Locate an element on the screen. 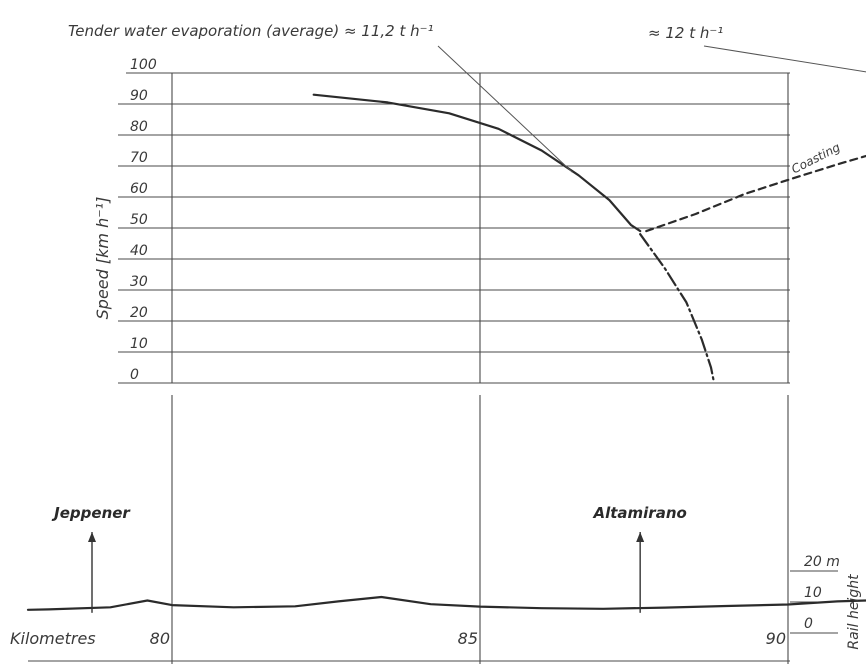 The height and width of the screenshot is (664, 866). speed-tick-30: 30 is located at coordinates (139, 282).